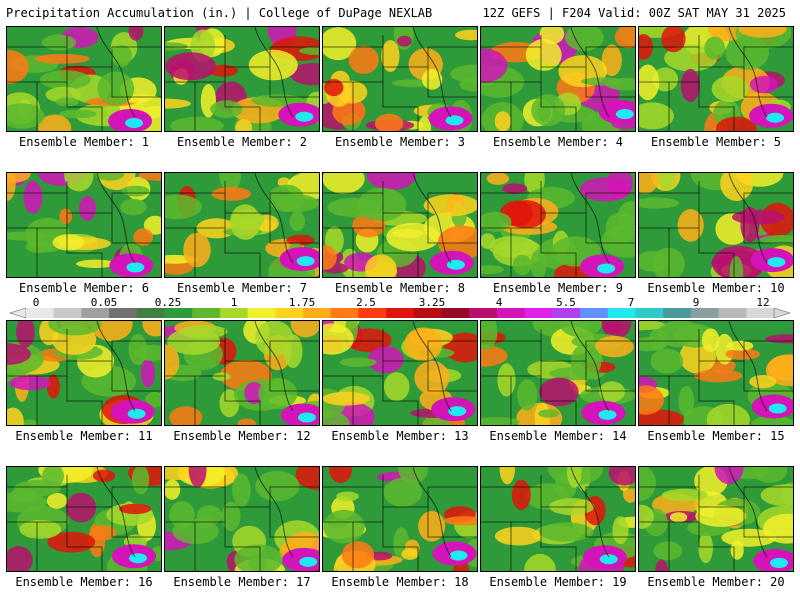 The height and width of the screenshot is (600, 800). I want to click on colorbar-right-arrow, so click(782, 313).